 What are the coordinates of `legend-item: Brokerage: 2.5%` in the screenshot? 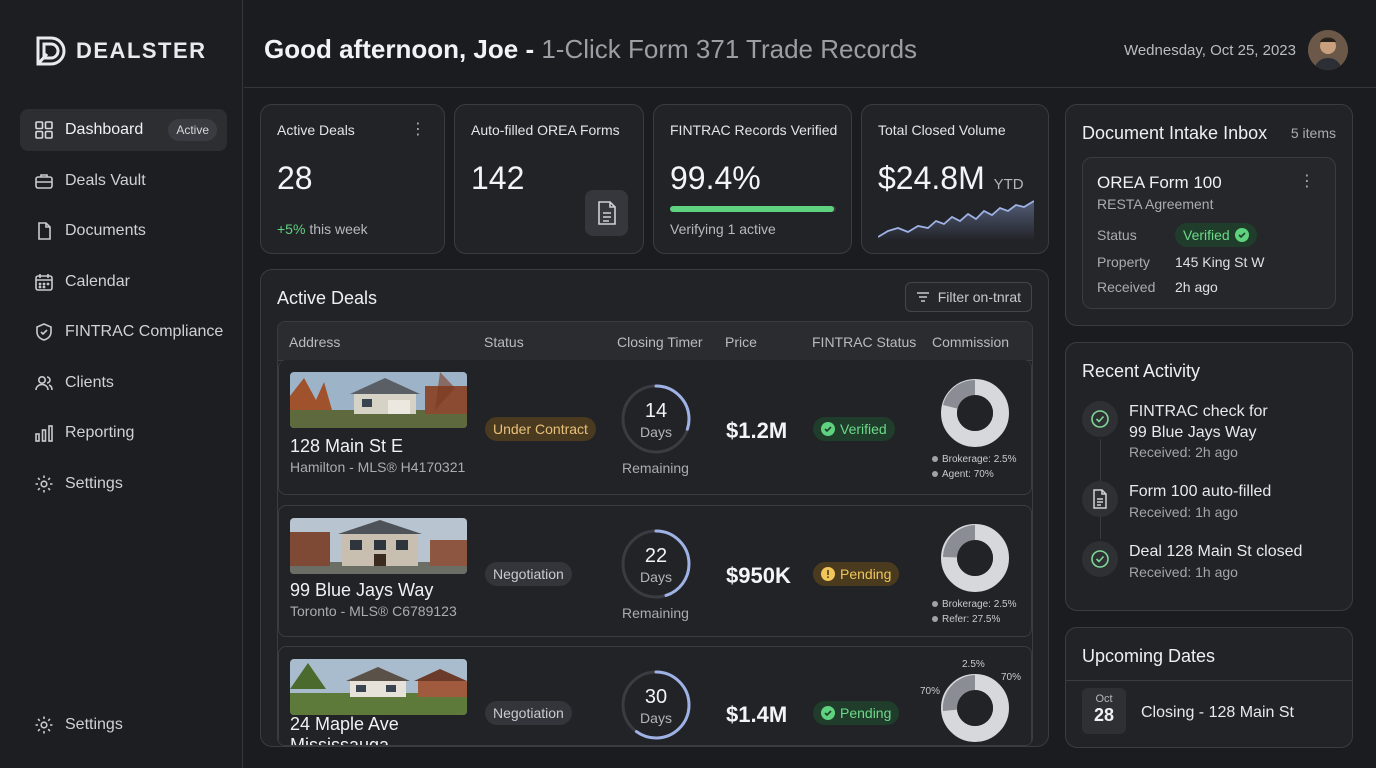 It's located at (974, 459).